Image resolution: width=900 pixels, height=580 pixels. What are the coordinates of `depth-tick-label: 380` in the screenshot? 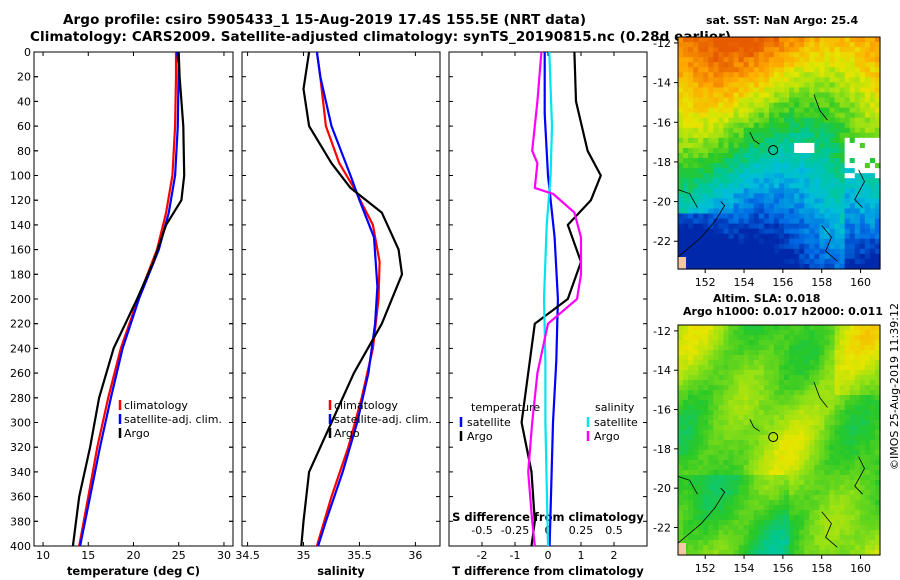 It's located at (20, 521).